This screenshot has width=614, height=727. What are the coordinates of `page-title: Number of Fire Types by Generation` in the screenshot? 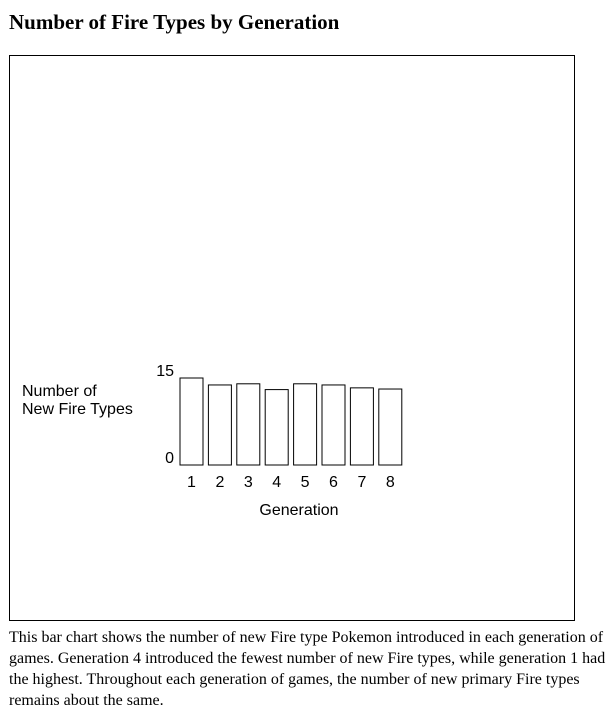 It's located at (174, 22).